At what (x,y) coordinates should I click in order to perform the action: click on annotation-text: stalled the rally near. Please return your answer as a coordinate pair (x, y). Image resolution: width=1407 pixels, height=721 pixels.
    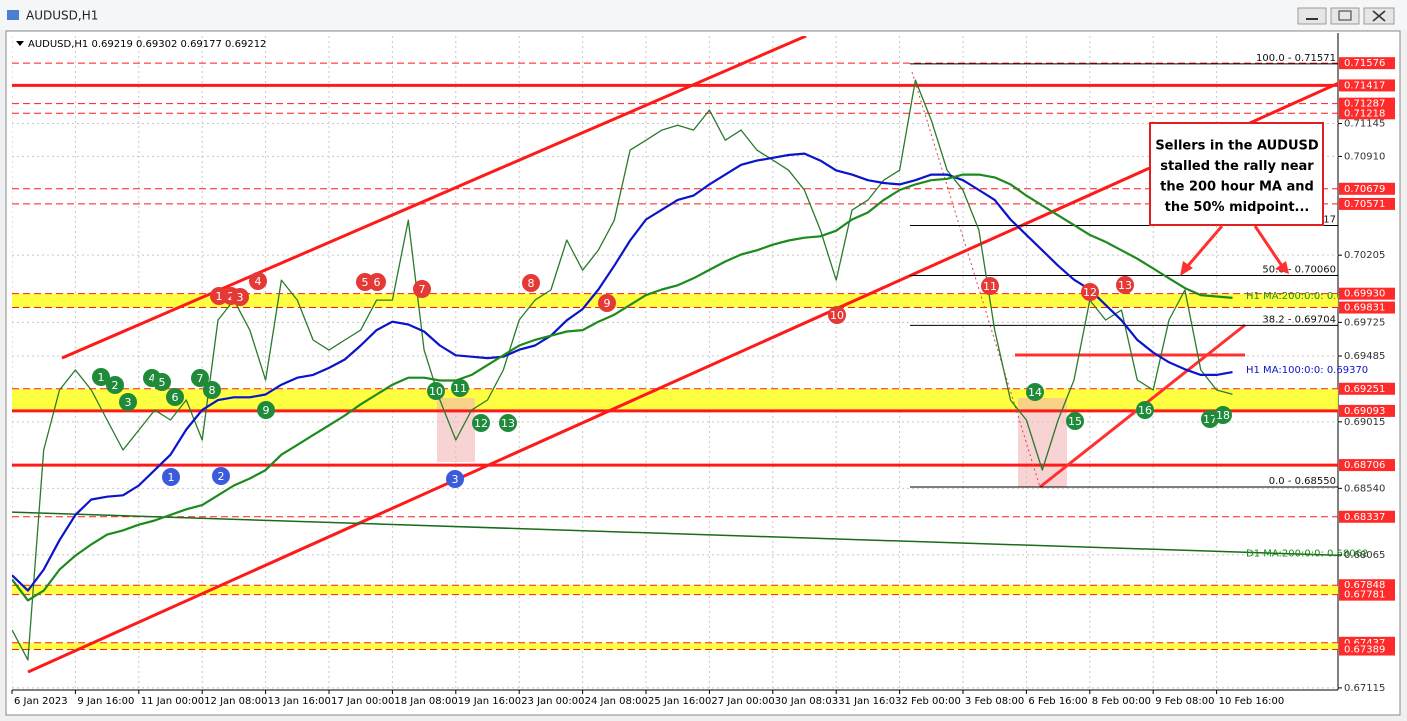
    Looking at the image, I should click on (1237, 166).